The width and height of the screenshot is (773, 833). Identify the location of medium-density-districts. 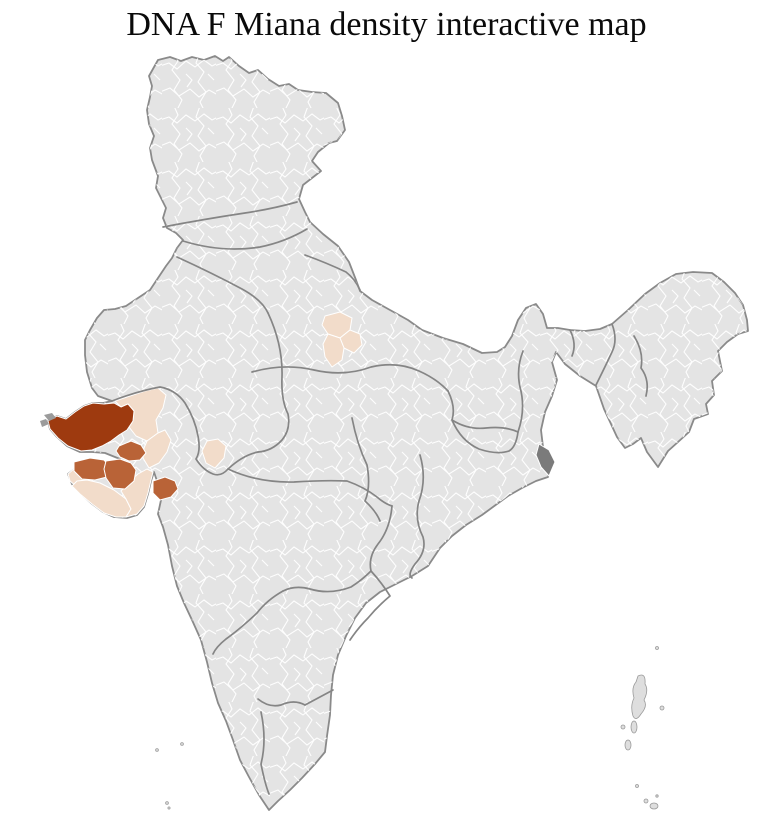
(126, 470).